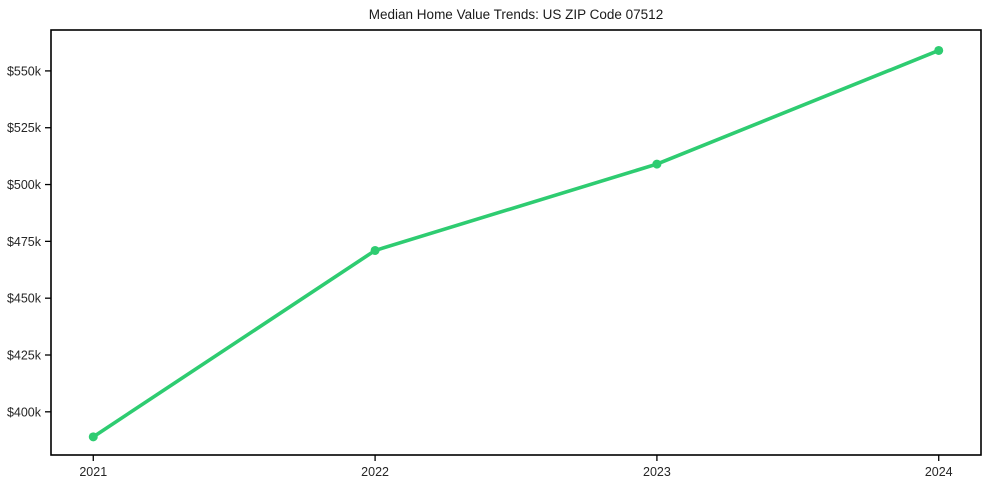  What do you see at coordinates (375, 472) in the screenshot?
I see `x-tick-label: 2022` at bounding box center [375, 472].